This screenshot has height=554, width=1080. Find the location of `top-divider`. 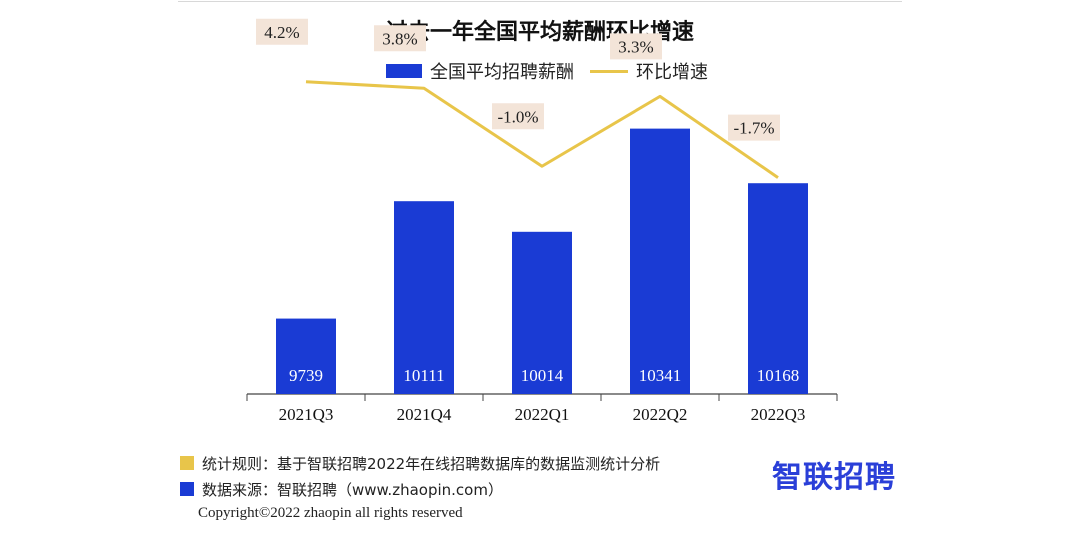

top-divider is located at coordinates (540, 1).